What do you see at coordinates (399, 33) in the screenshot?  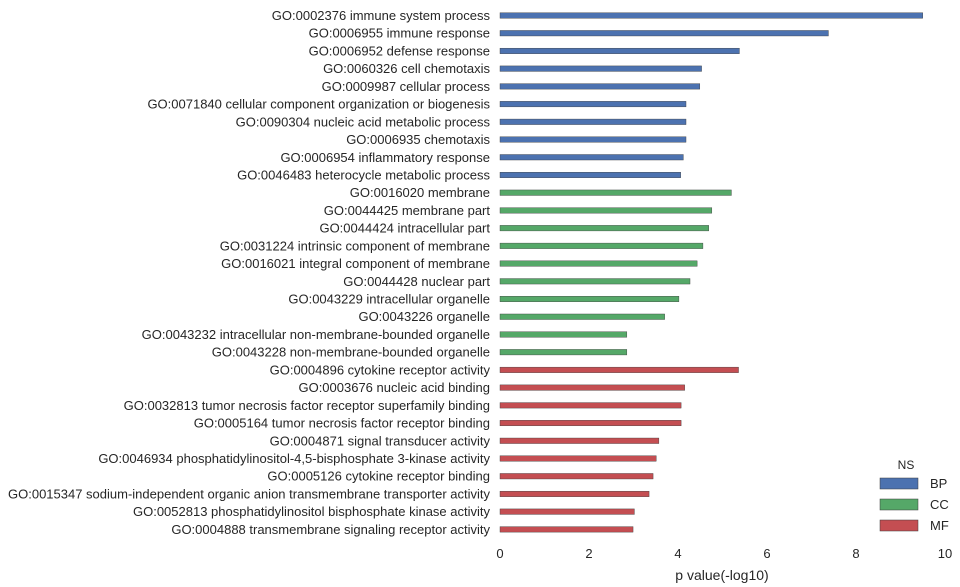 I see `category-label: GO:0006955 immune response` at bounding box center [399, 33].